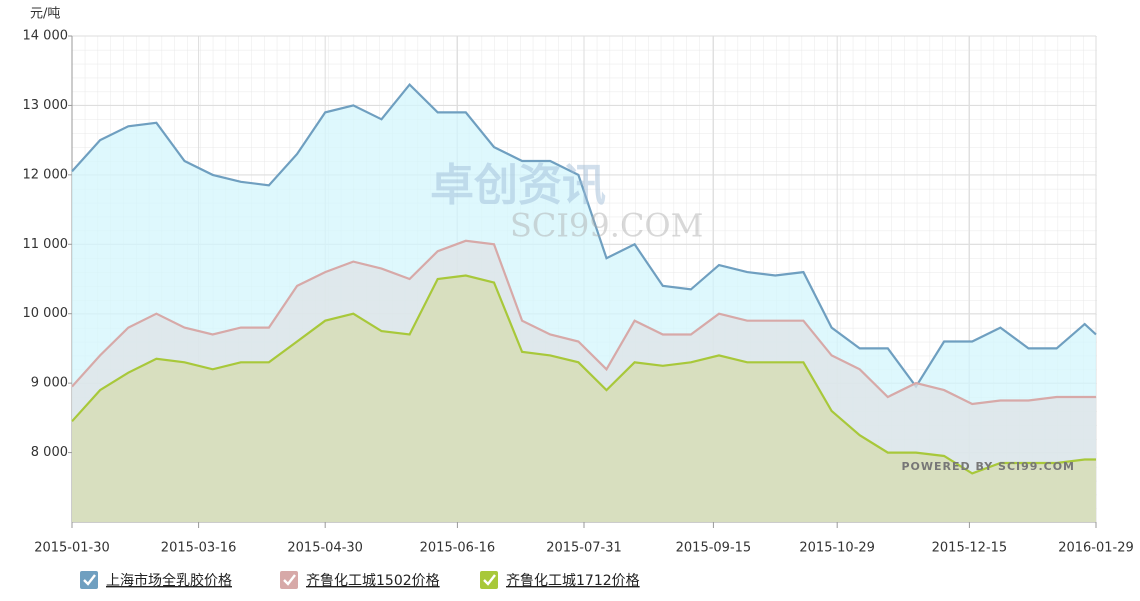  What do you see at coordinates (837, 548) in the screenshot?
I see `x-tick-label: 2015-10-29` at bounding box center [837, 548].